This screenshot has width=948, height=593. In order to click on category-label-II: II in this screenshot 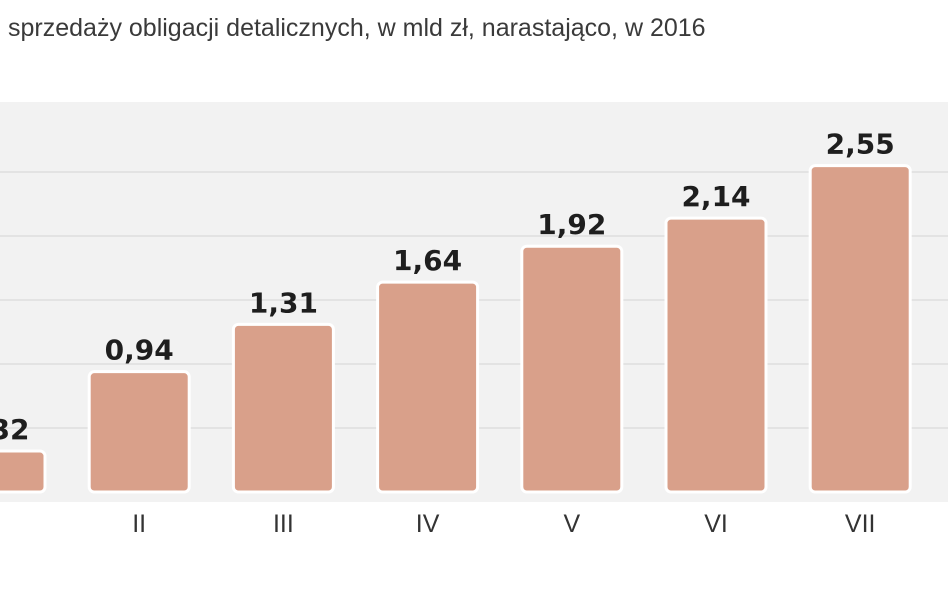, I will do `click(139, 524)`.